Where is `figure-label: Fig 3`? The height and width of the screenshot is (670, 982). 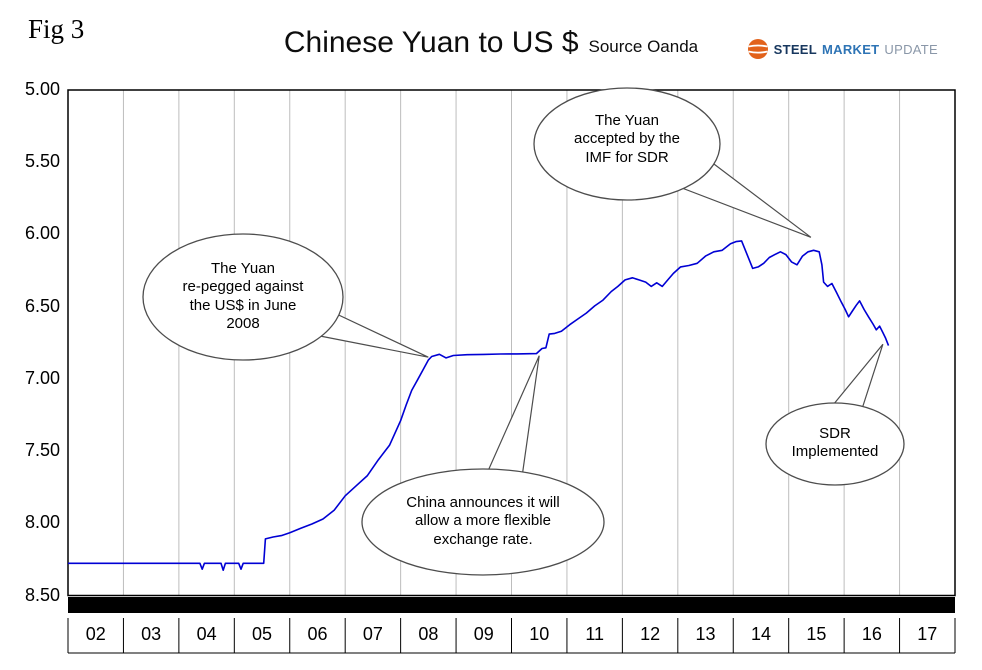 figure-label: Fig 3 is located at coordinates (56, 29).